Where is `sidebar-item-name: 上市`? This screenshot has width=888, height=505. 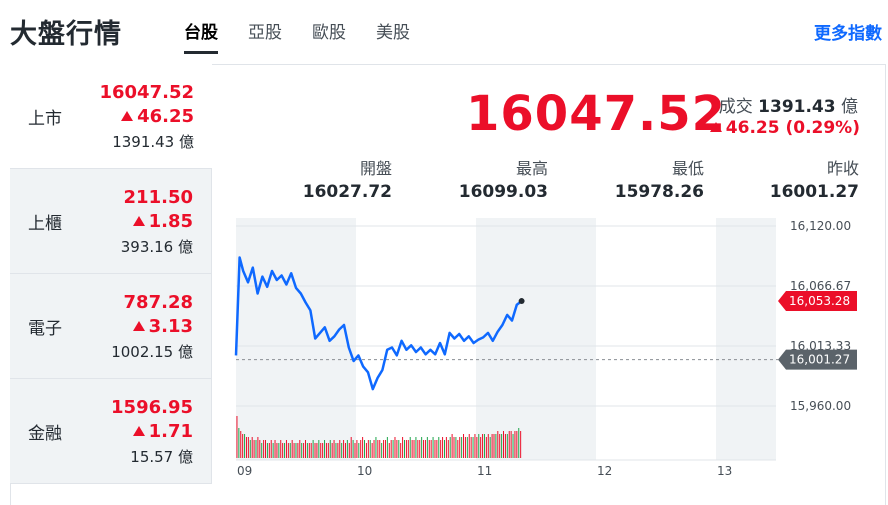 sidebar-item-name: 上市 is located at coordinates (45, 119).